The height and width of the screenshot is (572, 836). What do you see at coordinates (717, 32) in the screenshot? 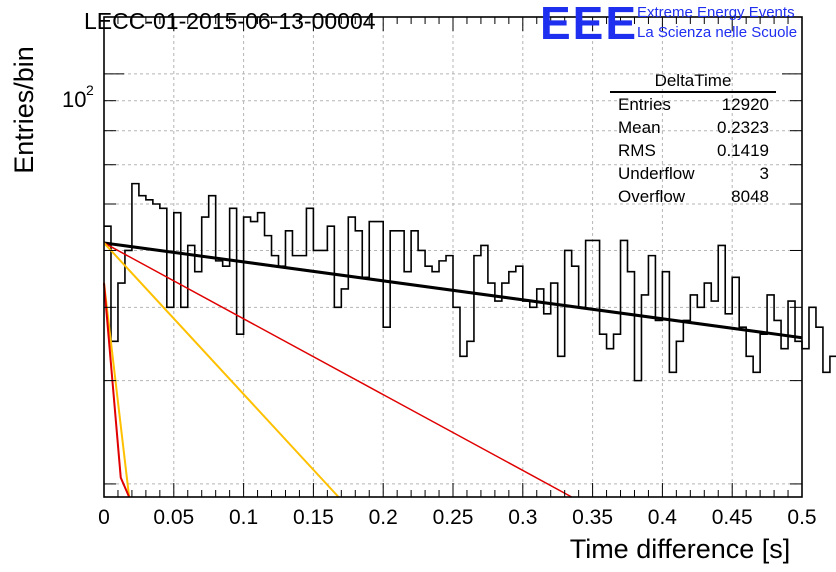
I see `eee-tagline-2: La Scienza nelle Scuole` at bounding box center [717, 32].